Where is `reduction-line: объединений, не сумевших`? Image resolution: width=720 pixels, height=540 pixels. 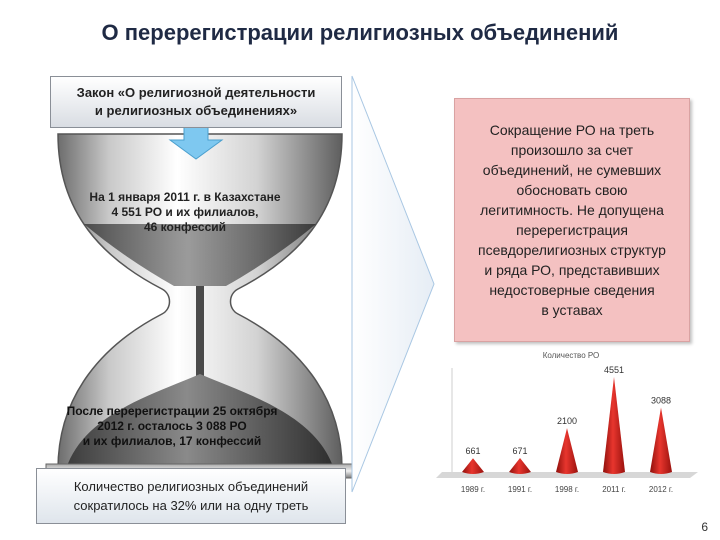
reduction-line: объединений, не сумевших is located at coordinates (572, 170).